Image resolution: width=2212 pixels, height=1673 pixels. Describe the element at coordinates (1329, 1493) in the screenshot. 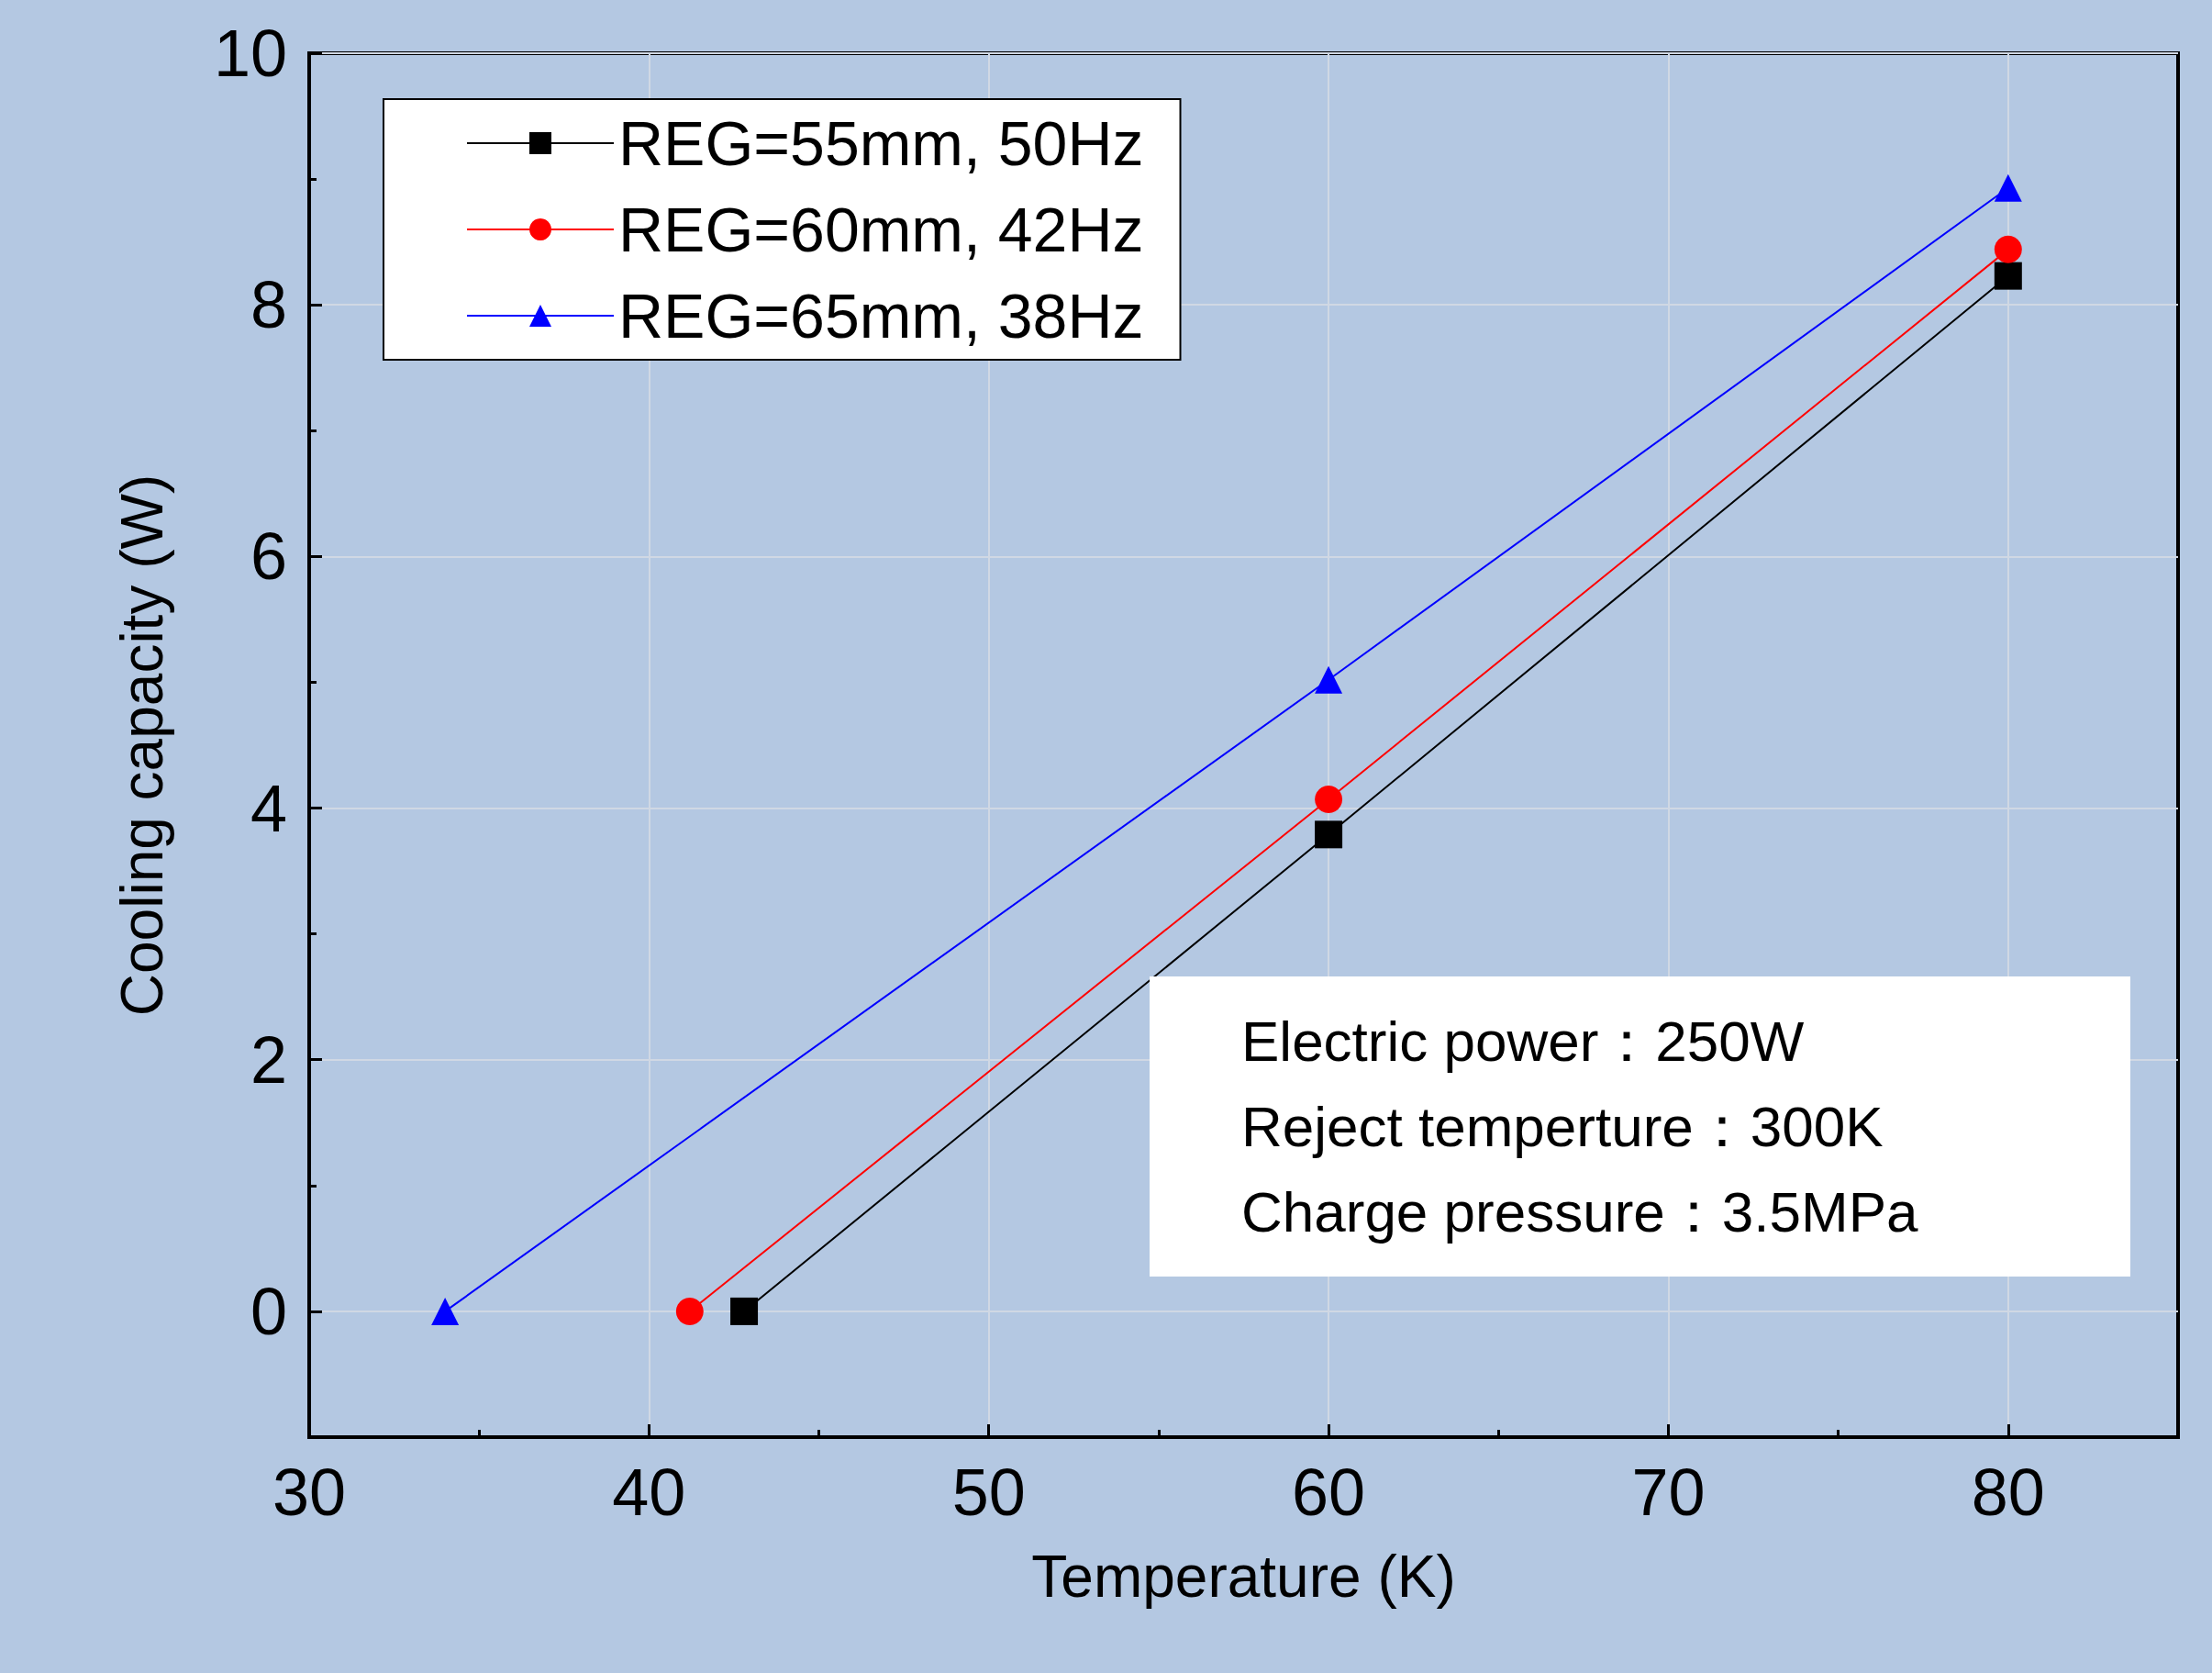

I see `x-tick-label: 60` at that location.